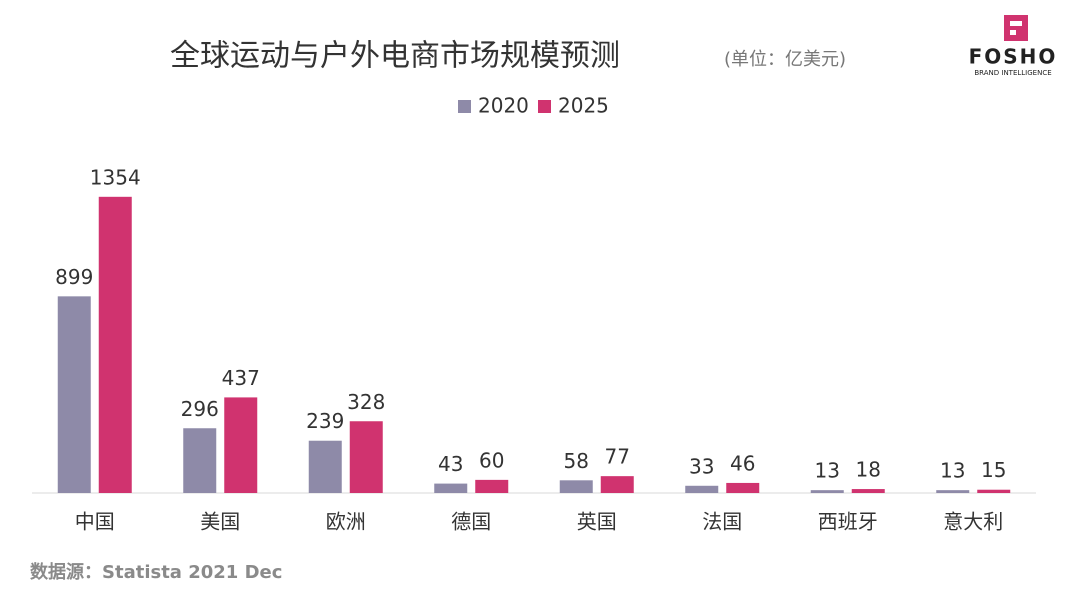 The width and height of the screenshot is (1080, 608). I want to click on value-label: 18, so click(868, 470).